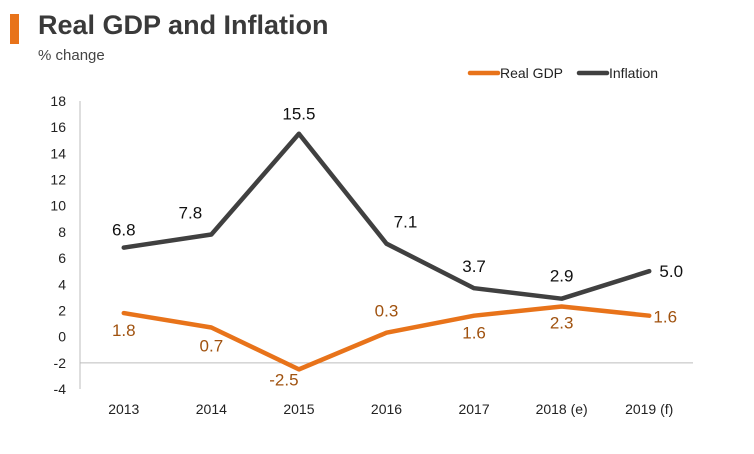  I want to click on x-tick-label: 2017, so click(473, 409).